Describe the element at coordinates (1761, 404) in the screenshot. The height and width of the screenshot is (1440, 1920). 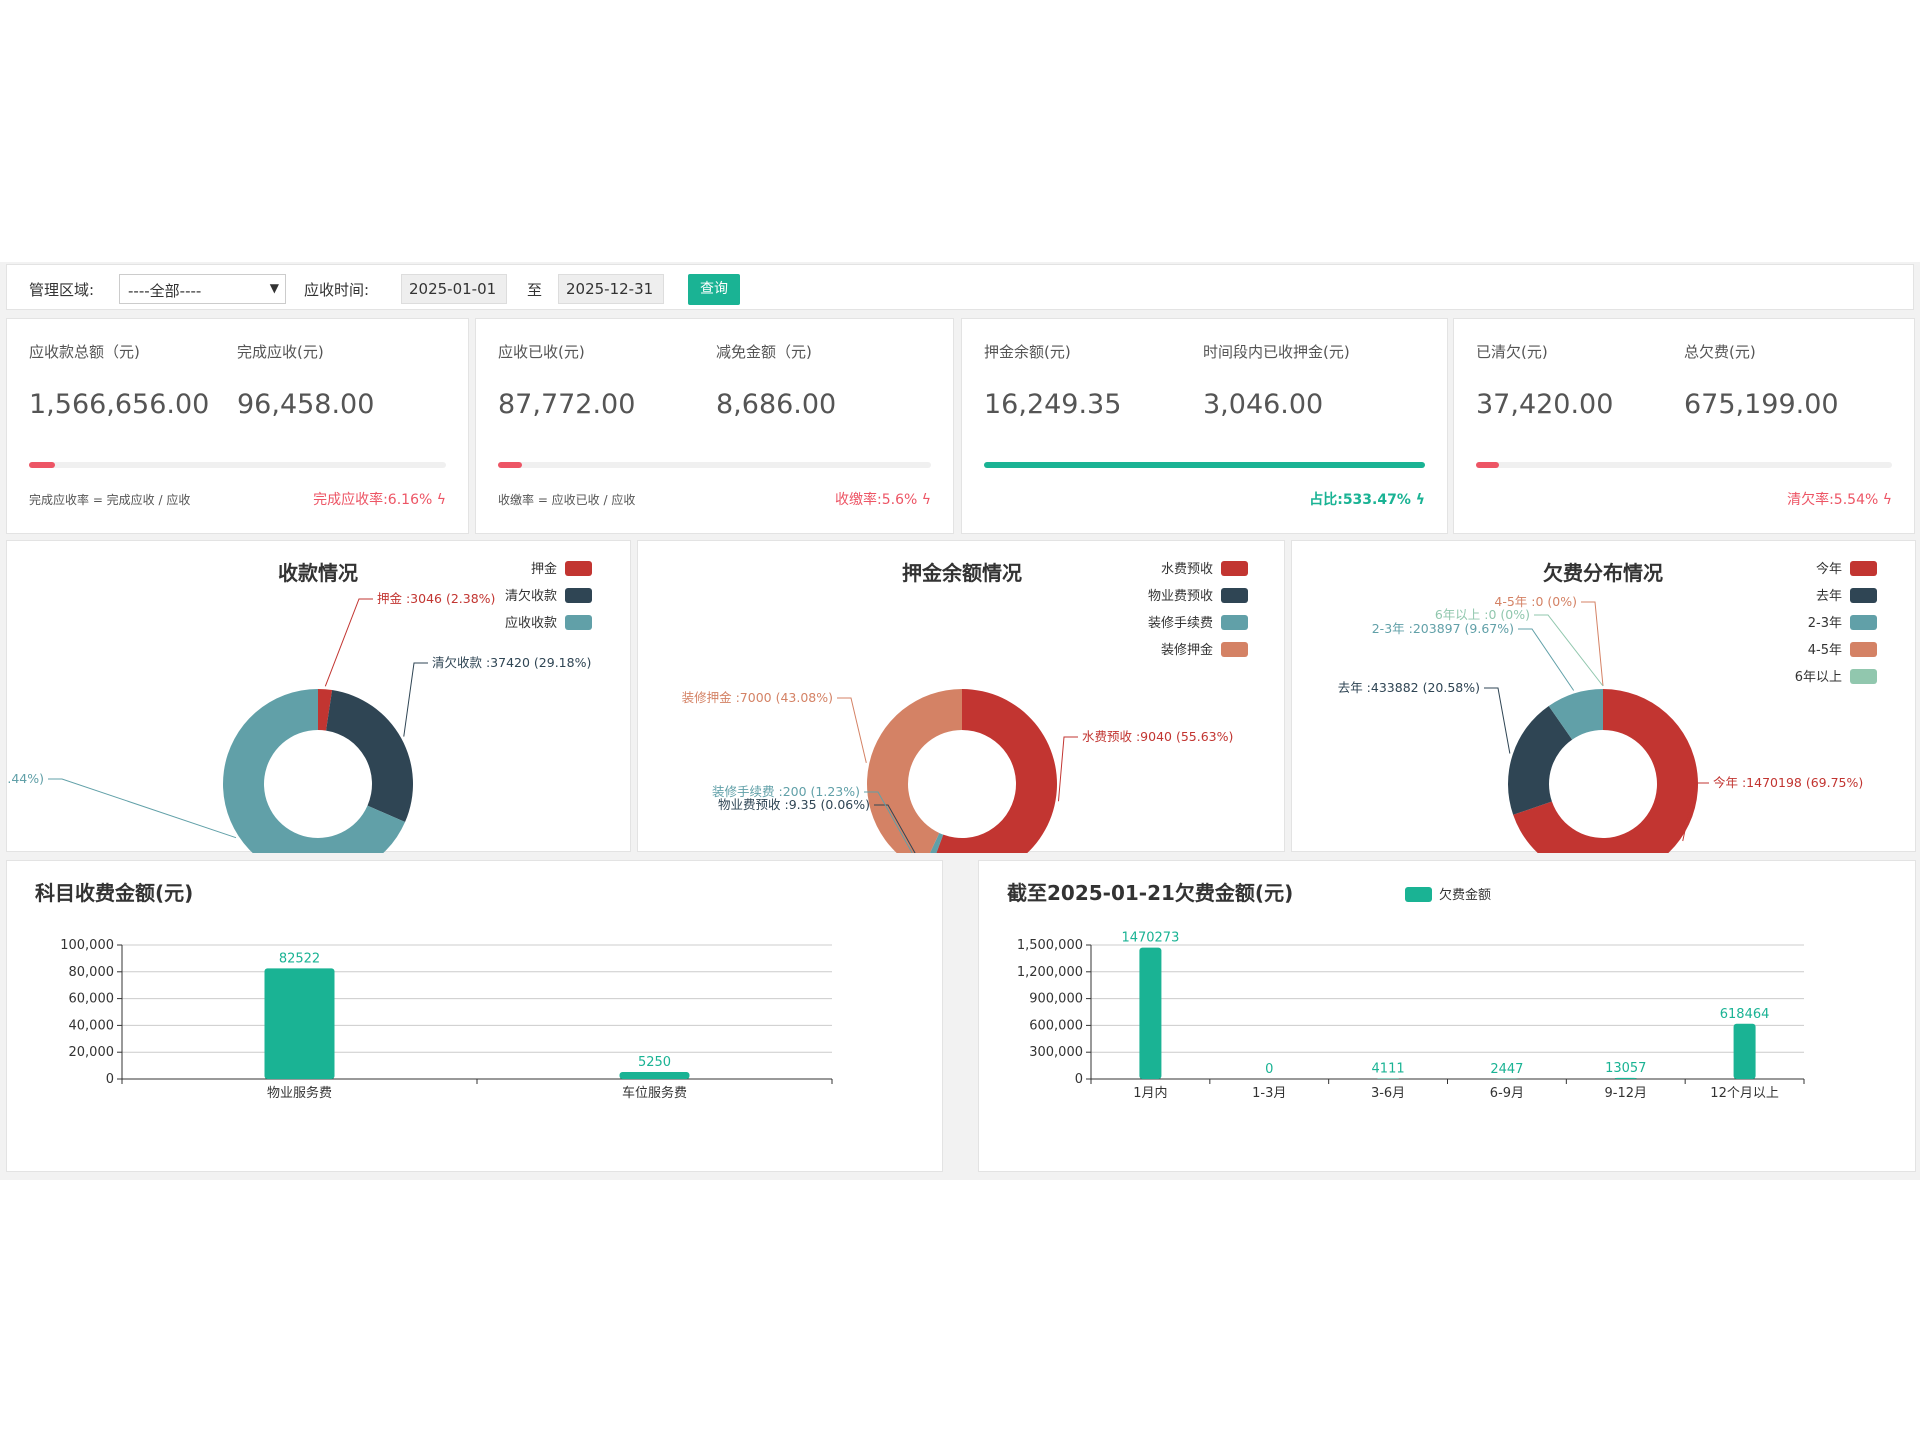
I see `card-value-2: 675,199.00` at that location.